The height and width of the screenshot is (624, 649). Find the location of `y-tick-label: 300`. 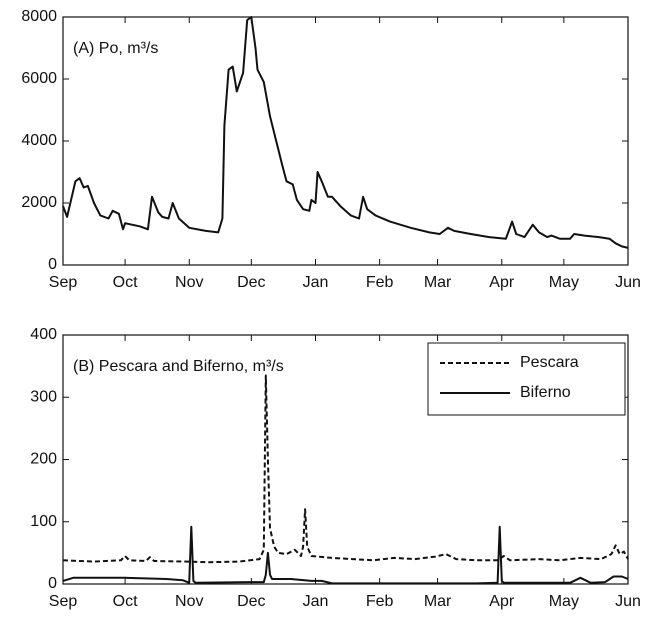

y-tick-label: 300 is located at coordinates (43, 396).